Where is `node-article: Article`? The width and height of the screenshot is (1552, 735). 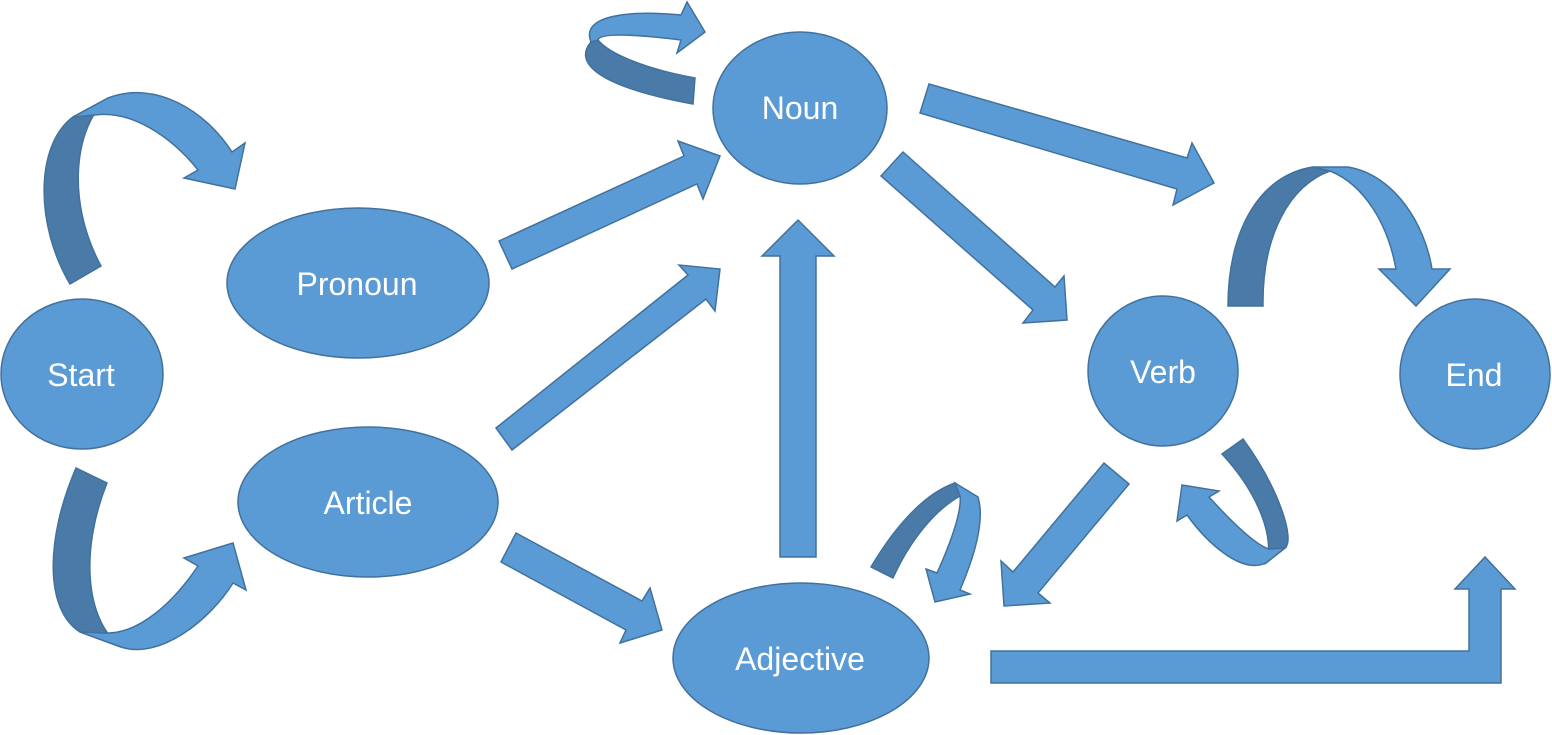 node-article: Article is located at coordinates (368, 502).